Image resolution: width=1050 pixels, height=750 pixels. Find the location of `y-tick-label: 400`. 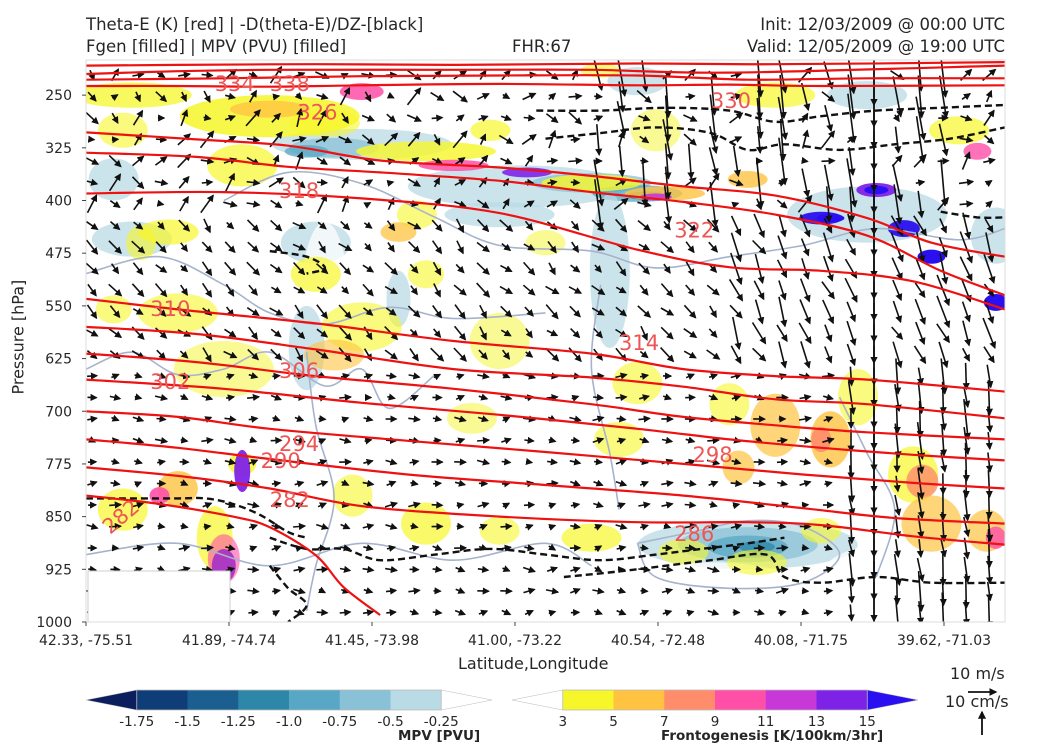

y-tick-label: 400 is located at coordinates (58, 202).